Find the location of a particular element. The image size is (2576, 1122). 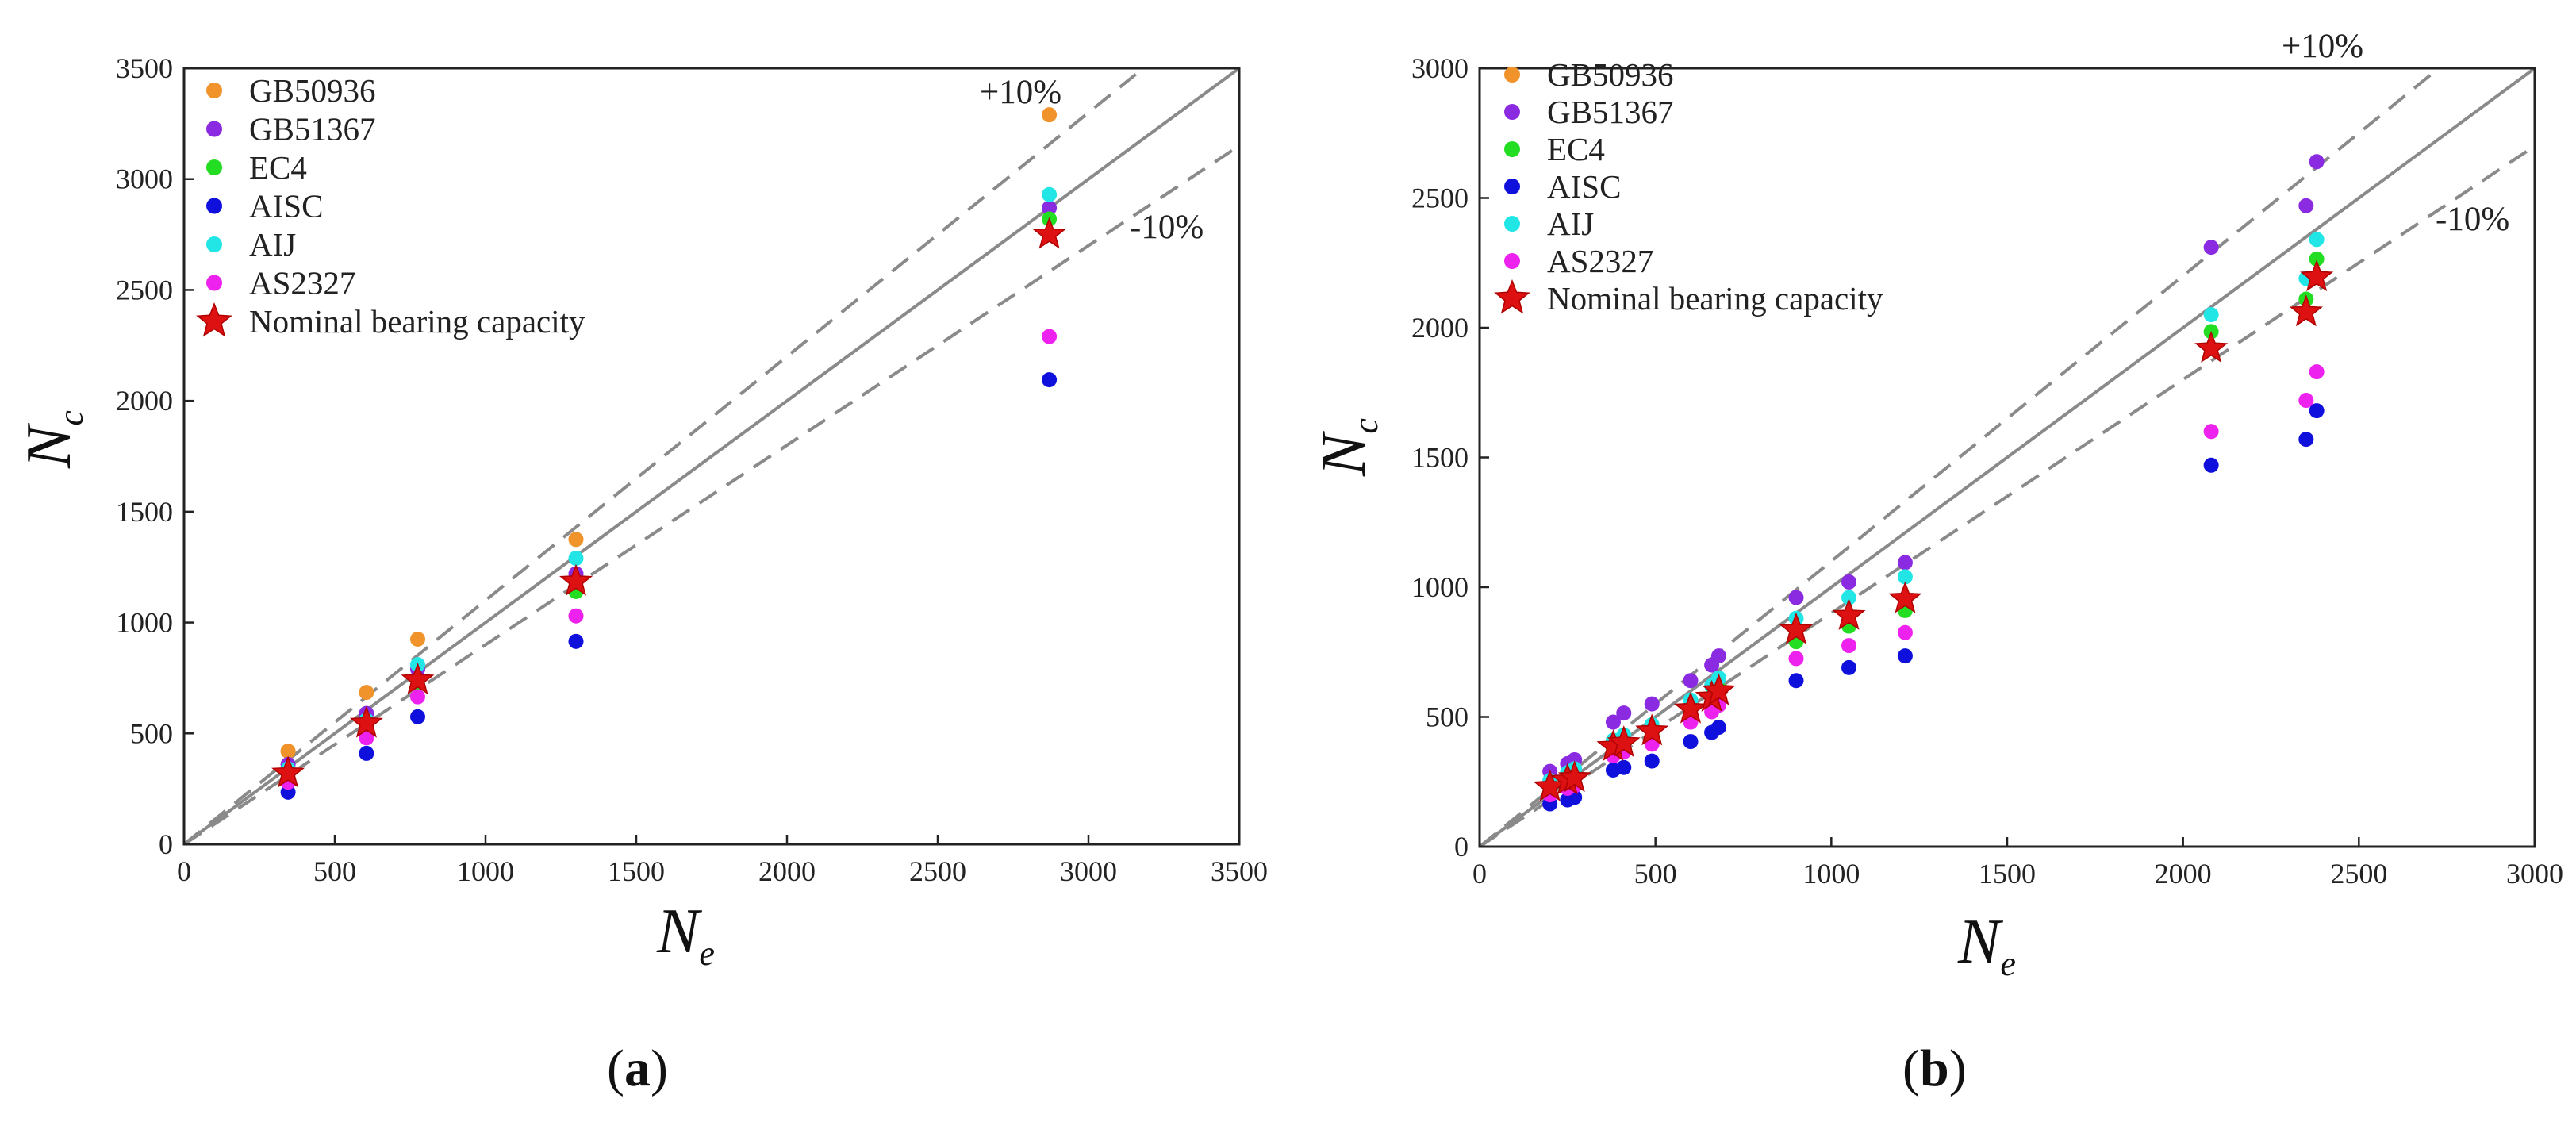

x-tick-label: 1000 is located at coordinates (486, 871).